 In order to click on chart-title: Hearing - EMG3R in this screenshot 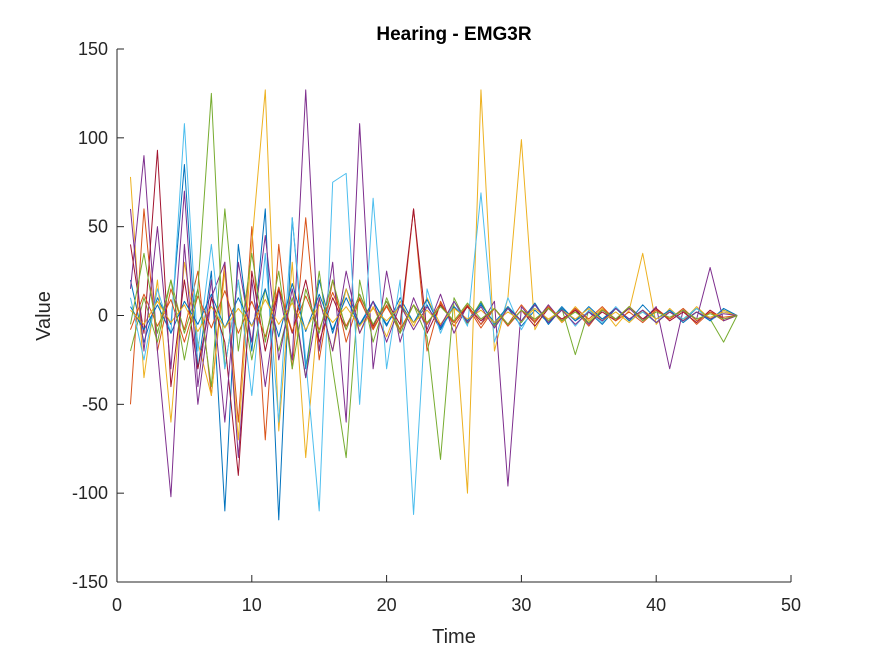, I will do `click(453, 34)`.